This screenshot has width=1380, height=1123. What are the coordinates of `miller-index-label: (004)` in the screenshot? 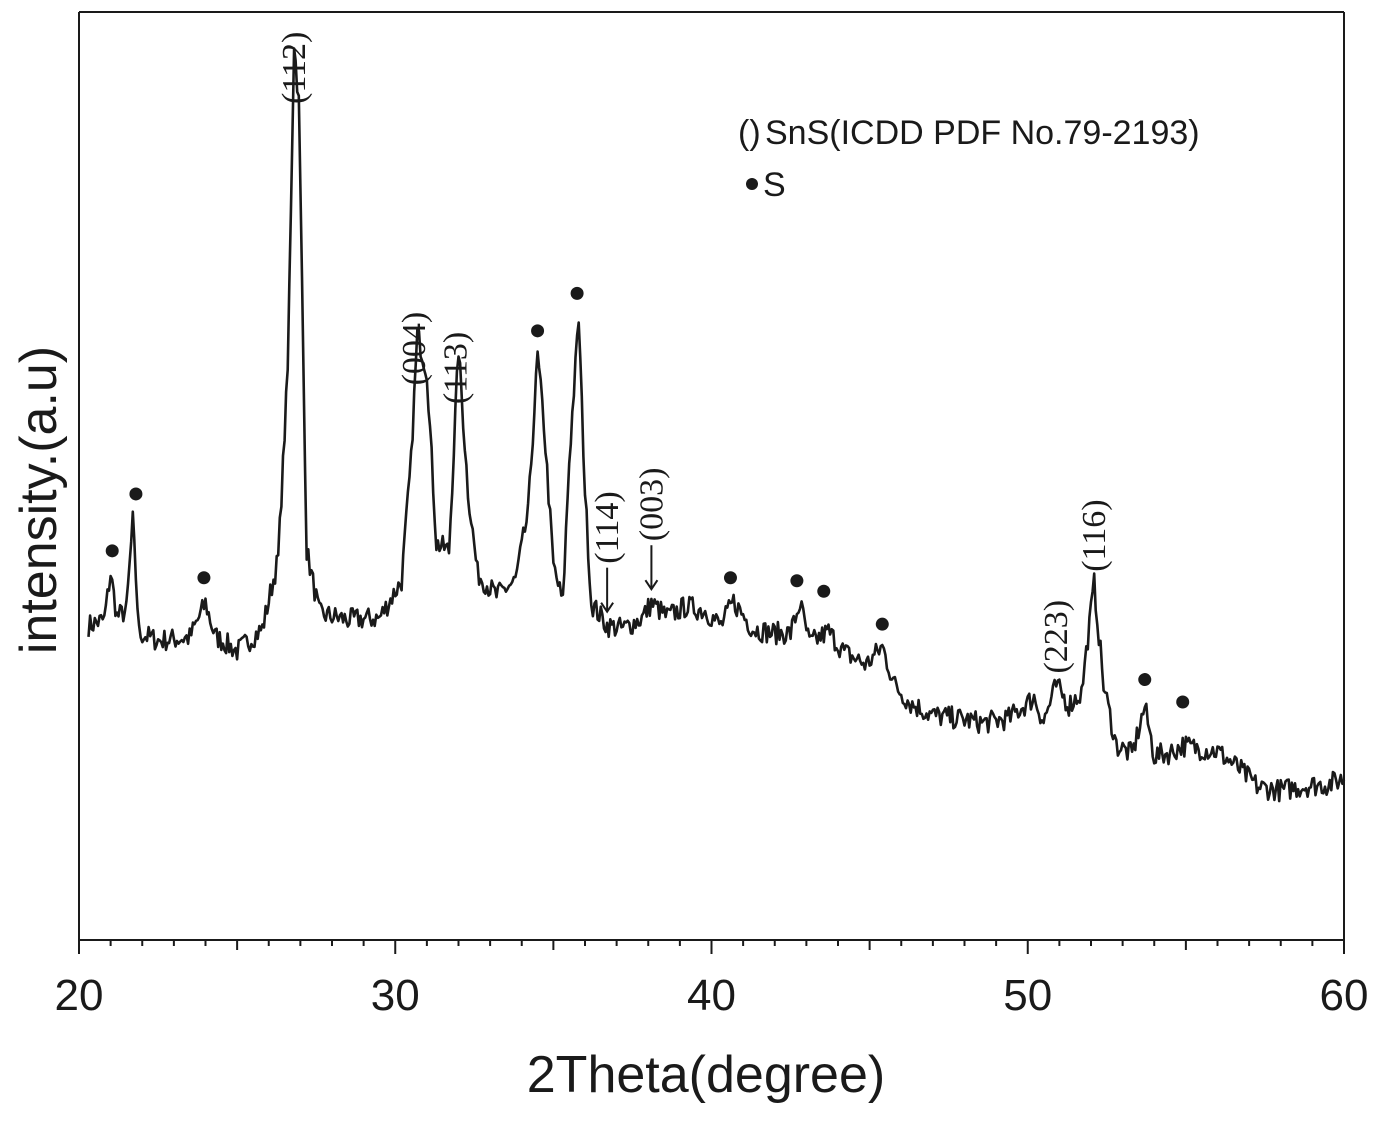 It's located at (414, 349).